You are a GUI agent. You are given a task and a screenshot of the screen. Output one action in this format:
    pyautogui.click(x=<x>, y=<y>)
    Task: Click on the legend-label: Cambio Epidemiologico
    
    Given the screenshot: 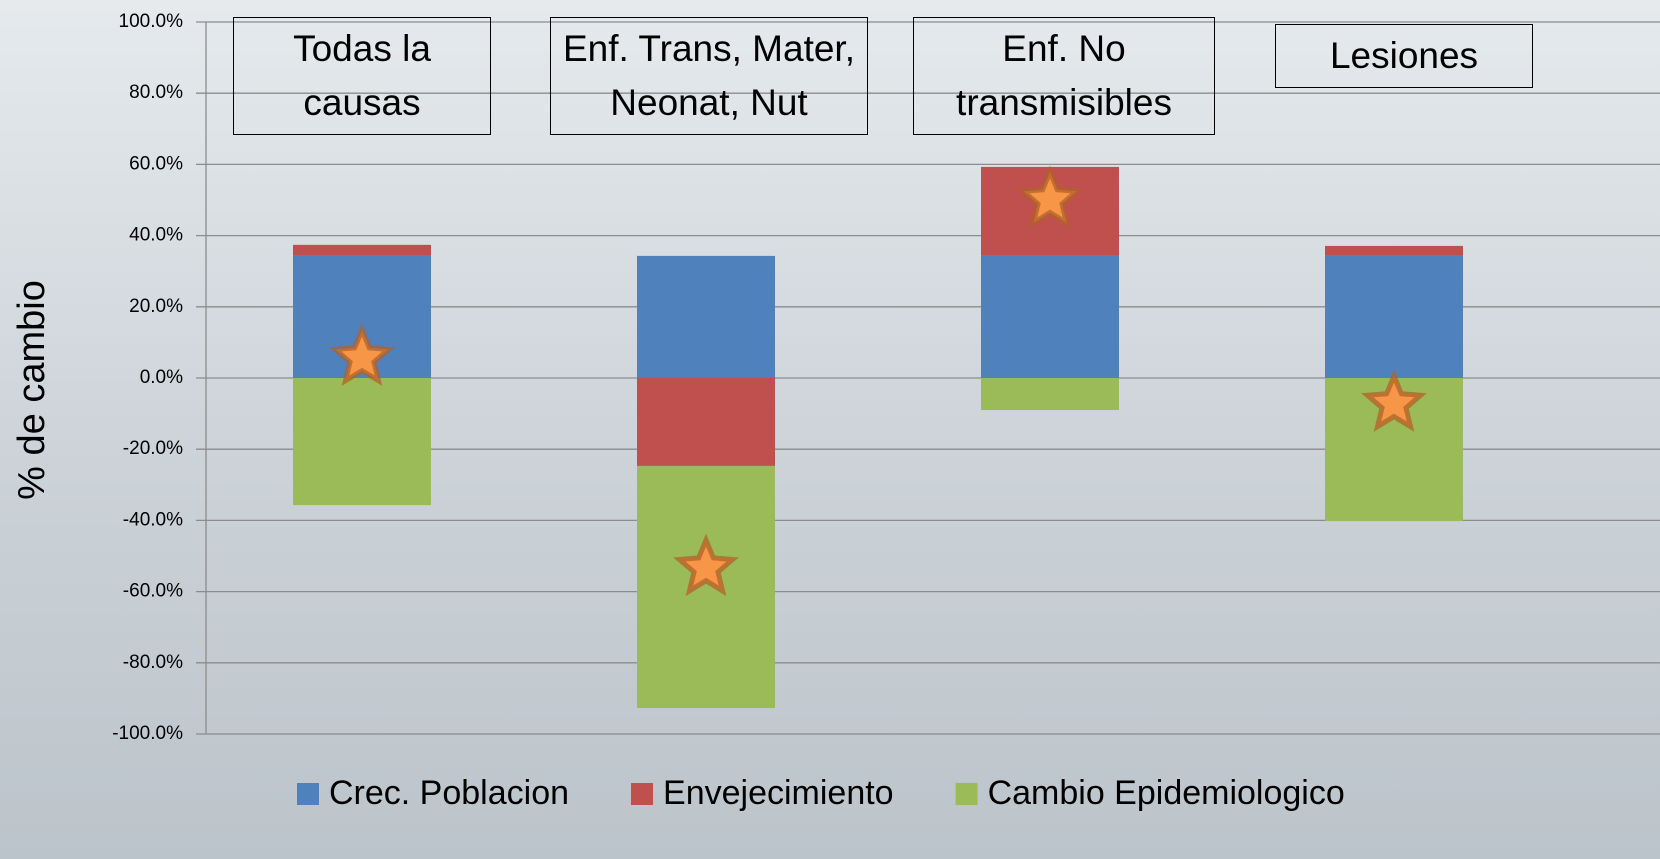 What is the action you would take?
    pyautogui.click(x=1166, y=793)
    